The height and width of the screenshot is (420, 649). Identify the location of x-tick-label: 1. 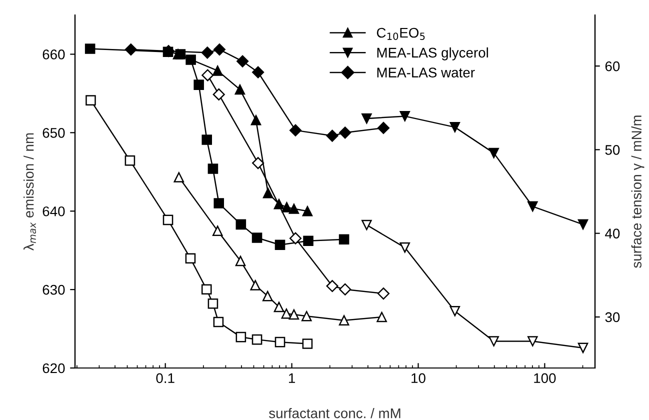
(291, 378).